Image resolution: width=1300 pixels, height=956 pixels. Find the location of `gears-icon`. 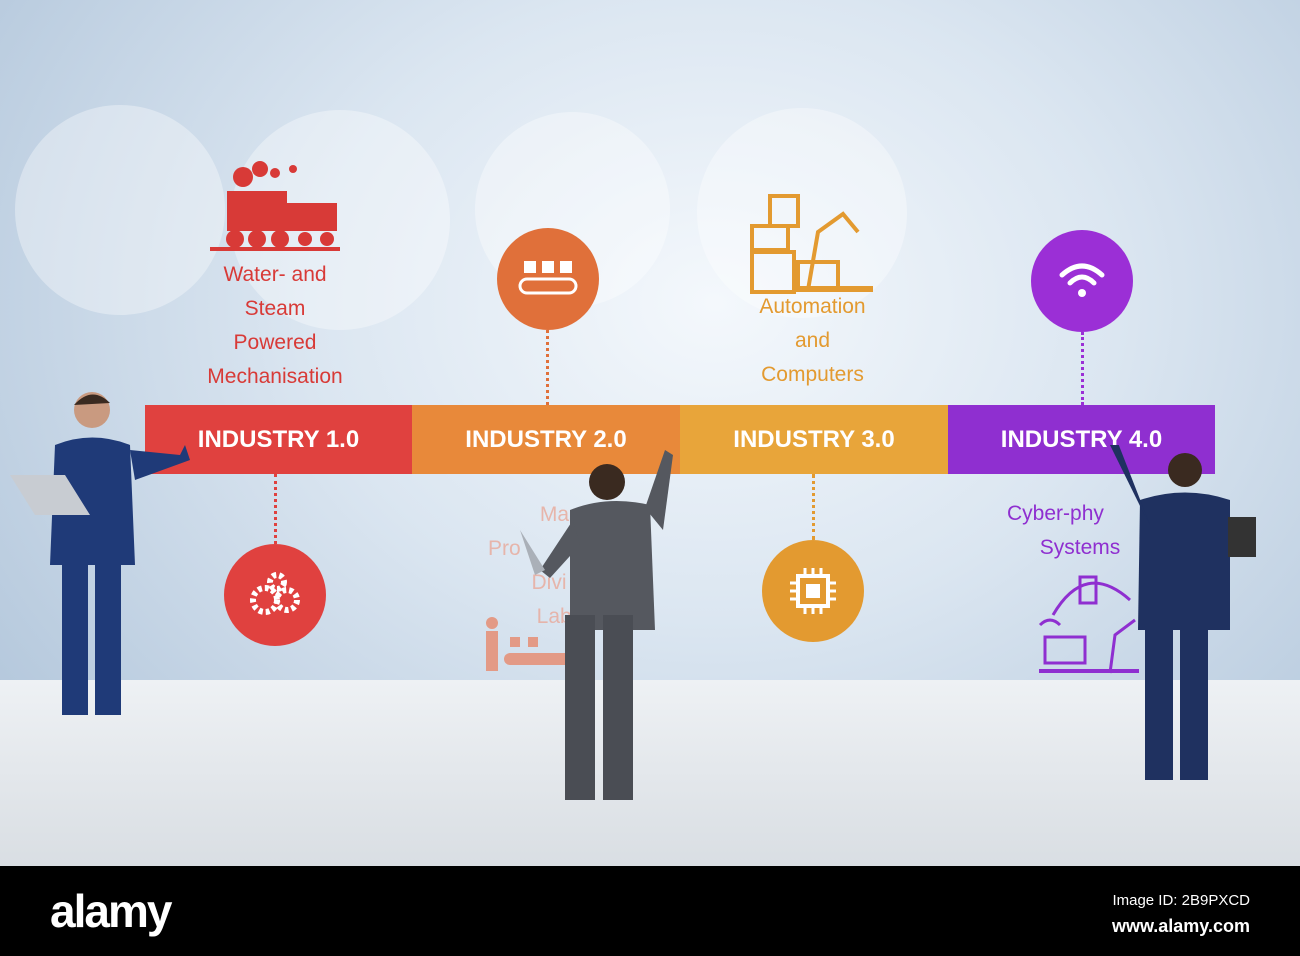

gears-icon is located at coordinates (275, 593).